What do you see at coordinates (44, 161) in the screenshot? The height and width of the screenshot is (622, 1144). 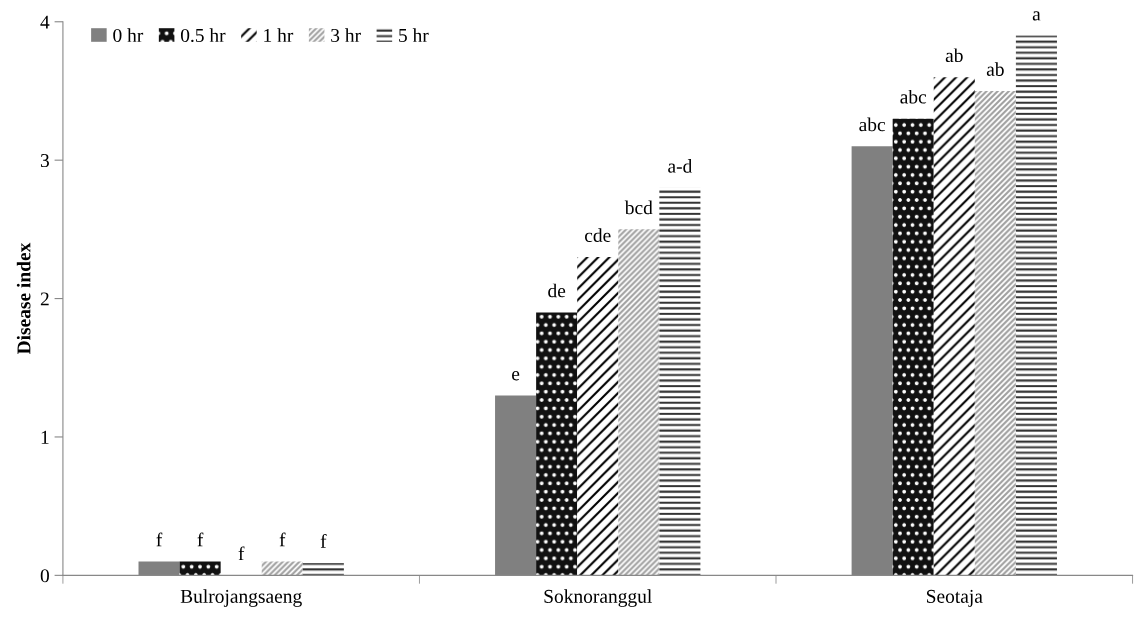 I see `y-tick-label: 3` at bounding box center [44, 161].